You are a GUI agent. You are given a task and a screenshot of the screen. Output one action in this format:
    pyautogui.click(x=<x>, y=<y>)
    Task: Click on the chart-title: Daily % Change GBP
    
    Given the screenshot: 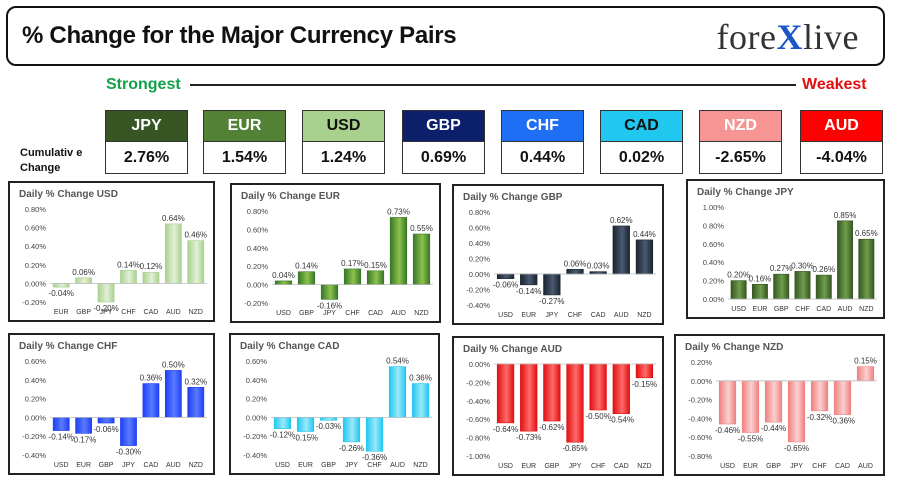 What is the action you would take?
    pyautogui.click(x=513, y=197)
    